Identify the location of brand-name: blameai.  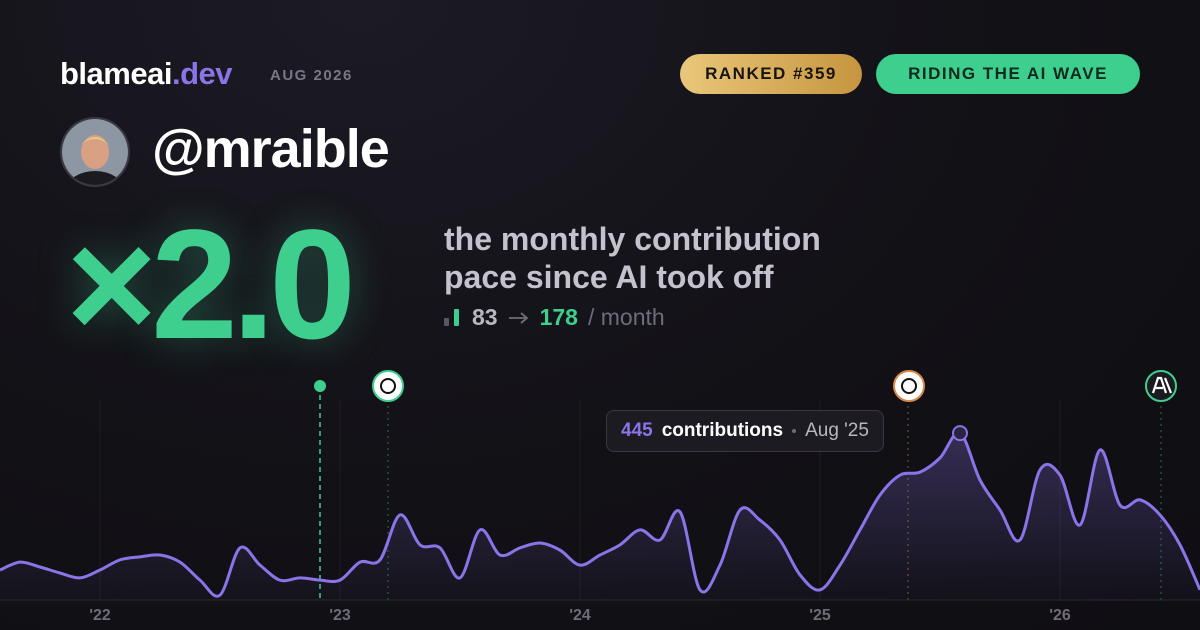
(116, 73).